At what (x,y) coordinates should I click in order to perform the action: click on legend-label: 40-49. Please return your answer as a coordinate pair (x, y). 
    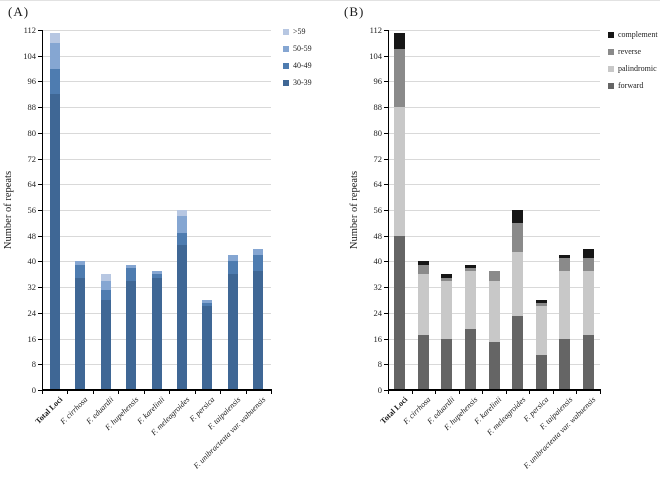
    Looking at the image, I should click on (302, 65).